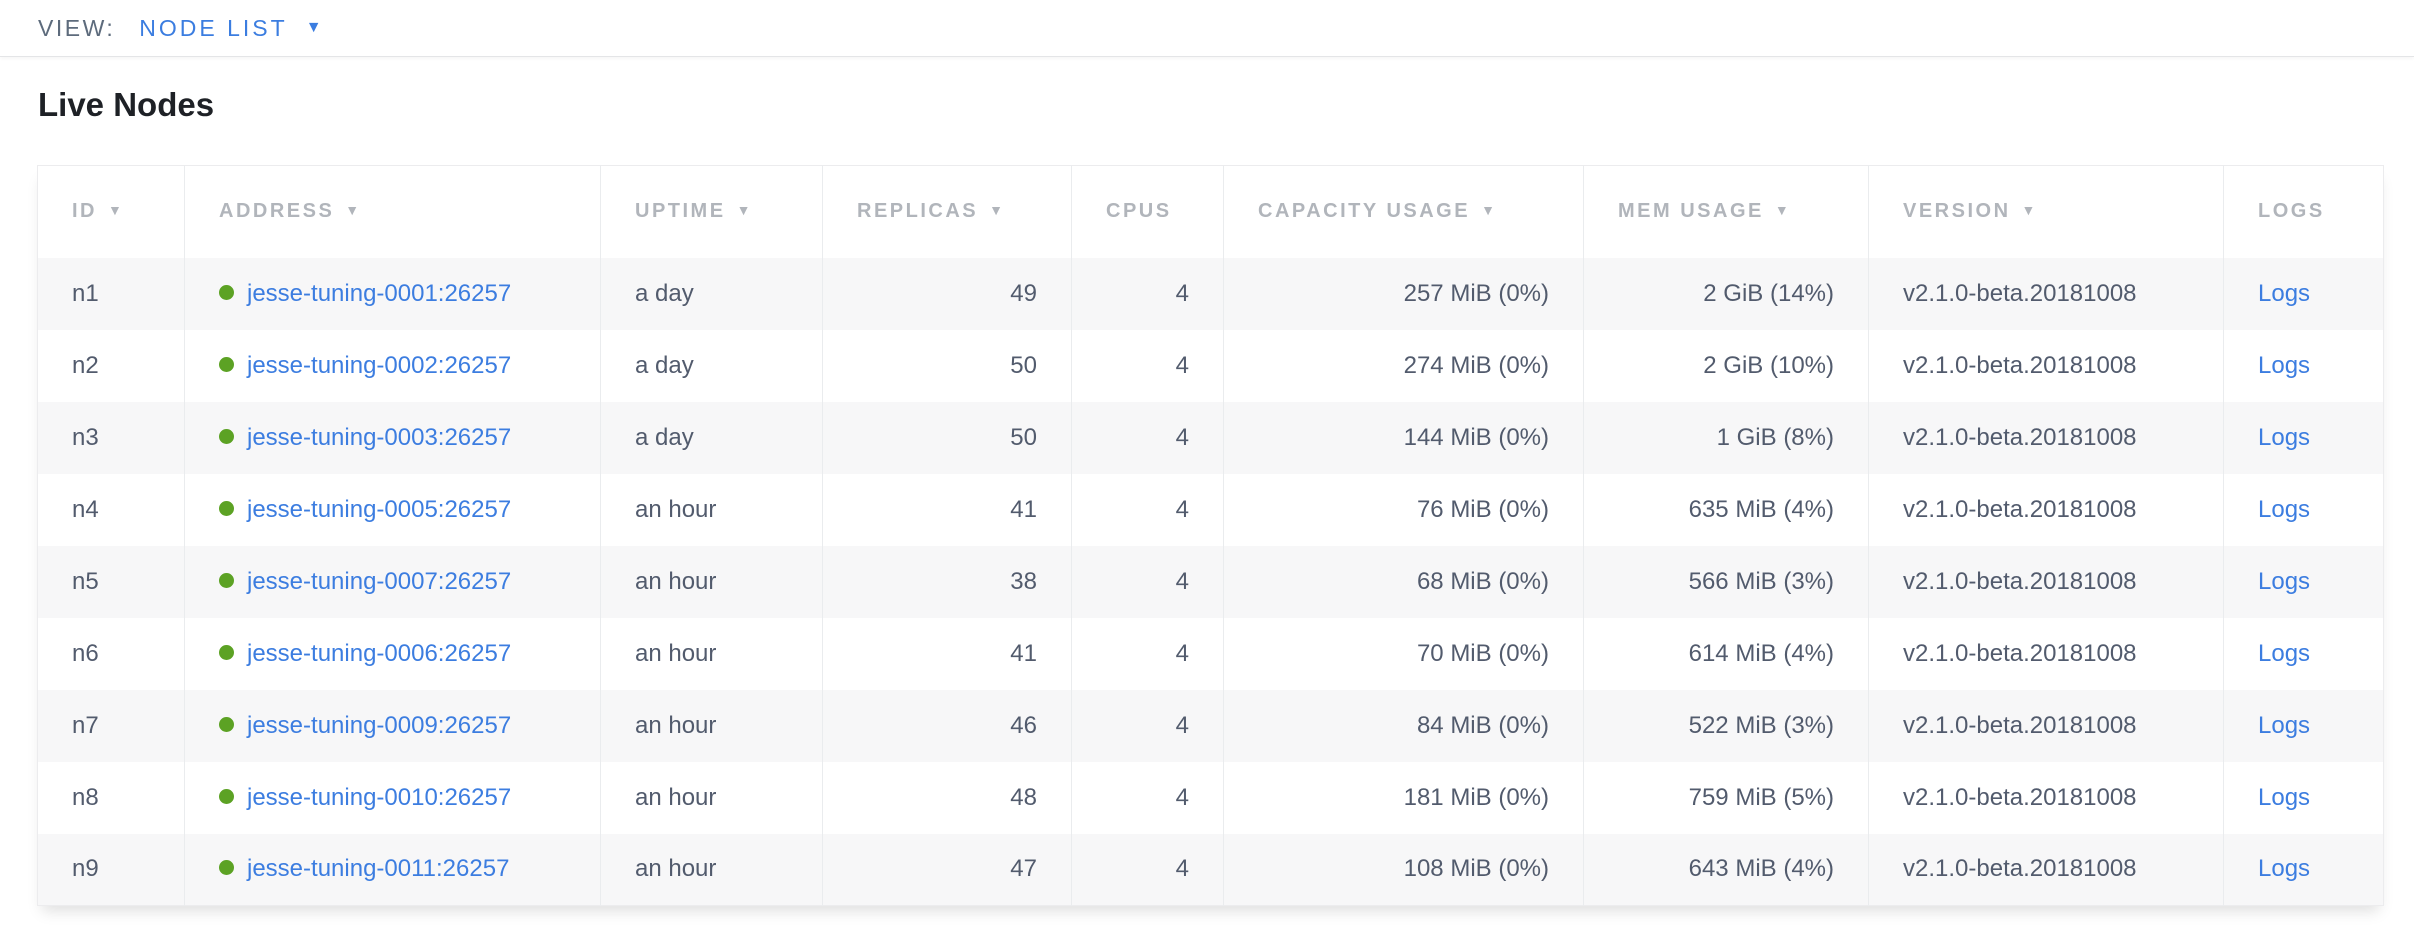  Describe the element at coordinates (947, 725) in the screenshot. I see `cell-replicas: 46` at that location.